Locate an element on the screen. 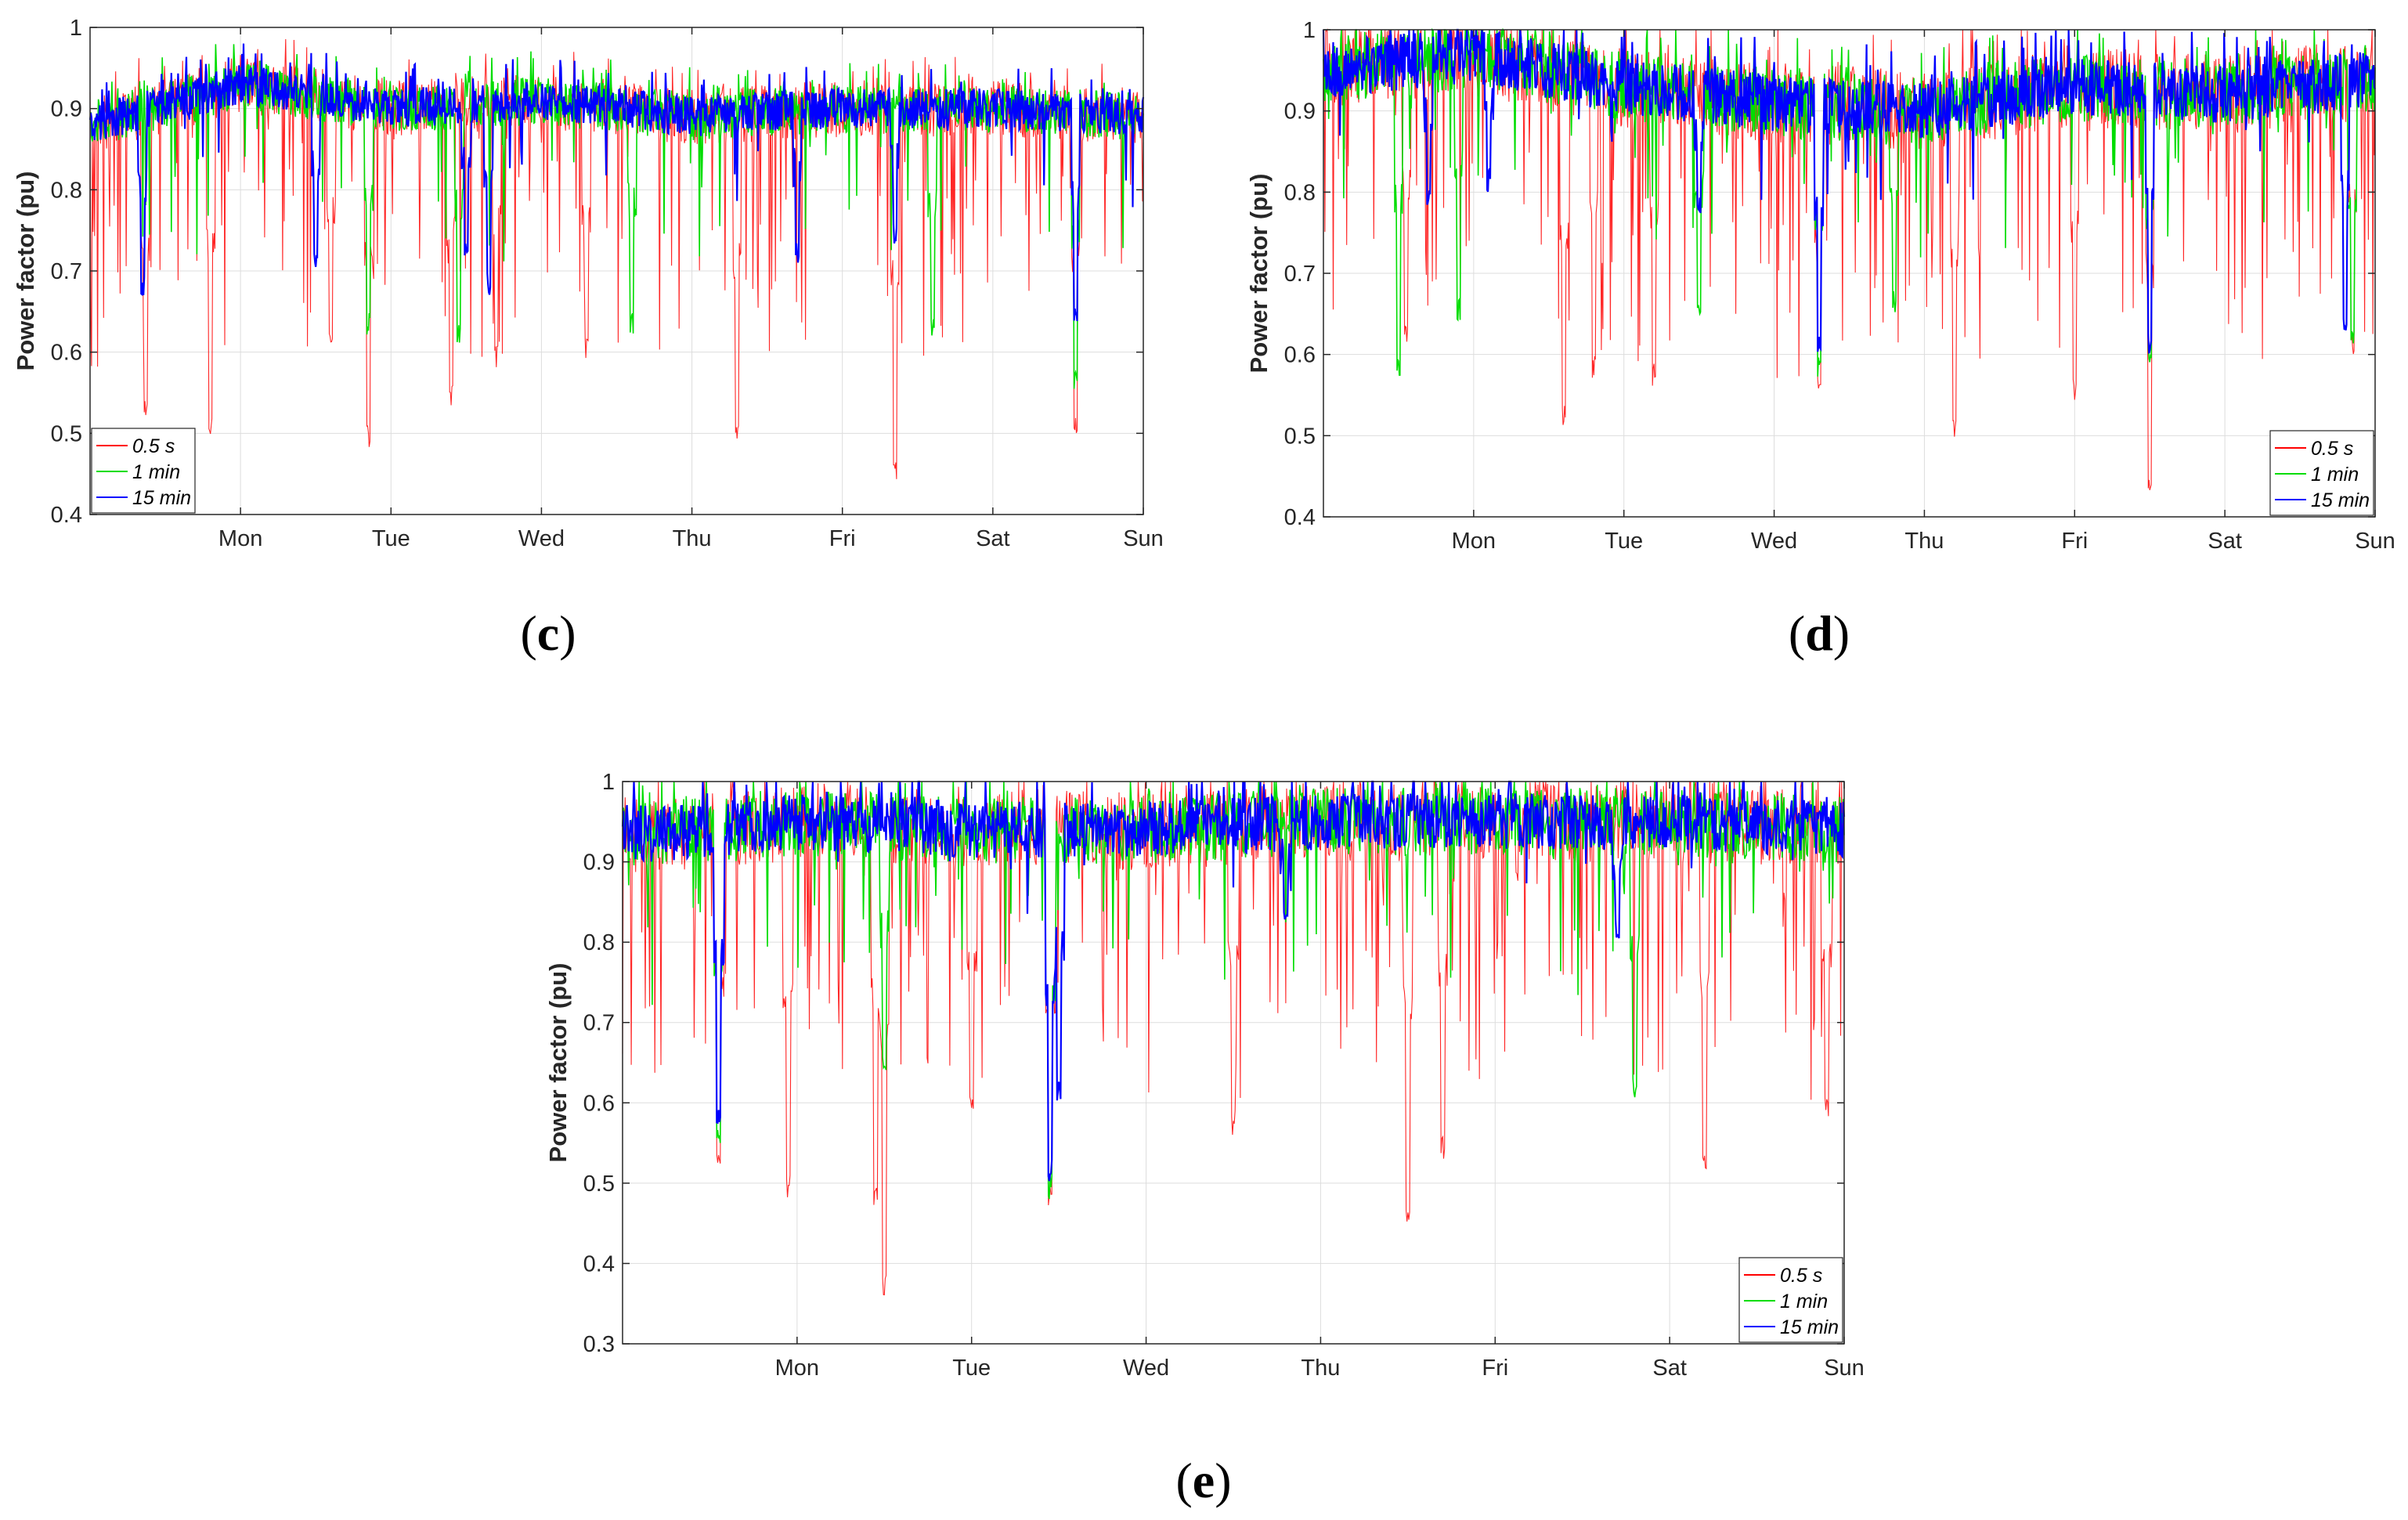  figure-caption: (c) is located at coordinates (548, 633).